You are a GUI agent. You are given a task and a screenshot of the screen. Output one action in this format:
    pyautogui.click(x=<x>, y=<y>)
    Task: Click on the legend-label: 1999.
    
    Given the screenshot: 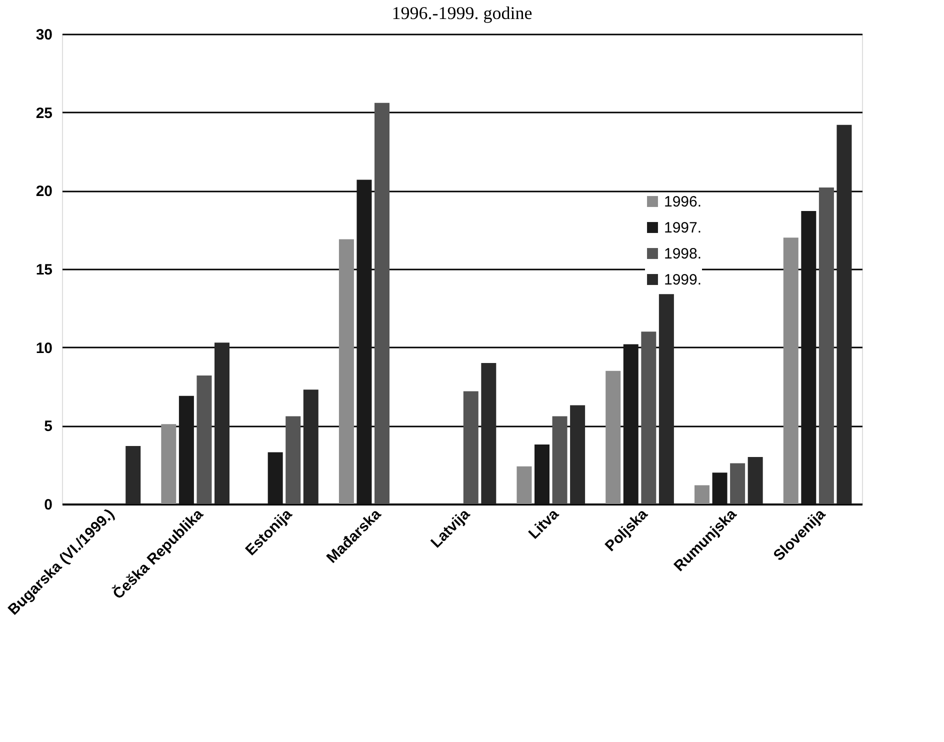 What is the action you would take?
    pyautogui.click(x=683, y=280)
    